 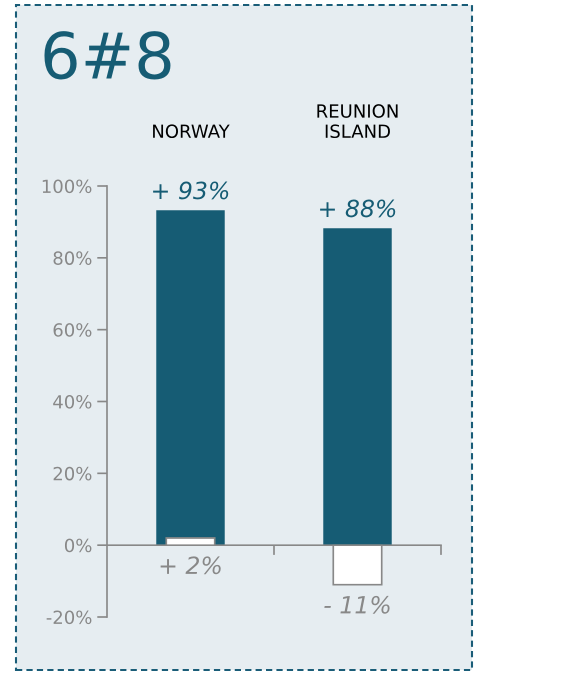 I want to click on data-label: - 11%, so click(x=357, y=605).